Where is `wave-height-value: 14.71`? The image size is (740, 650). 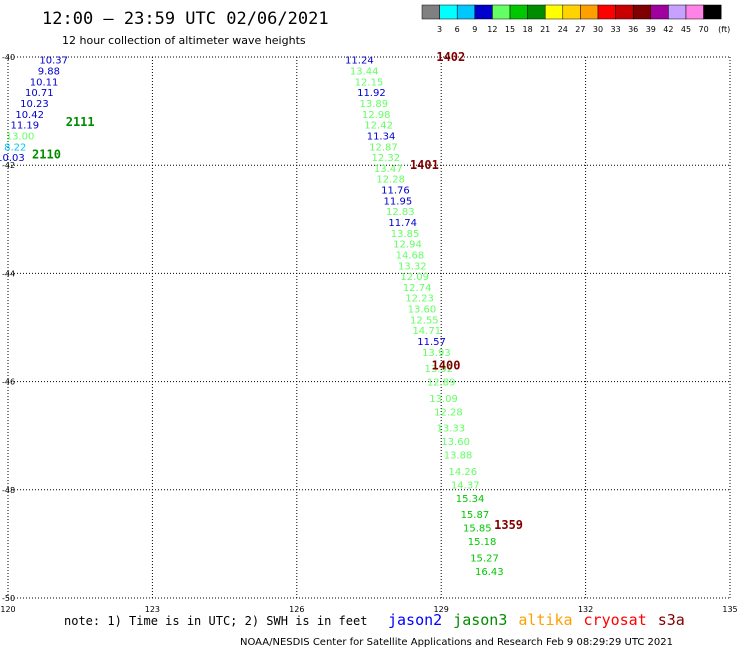
wave-height-value: 14.71 is located at coordinates (426, 331).